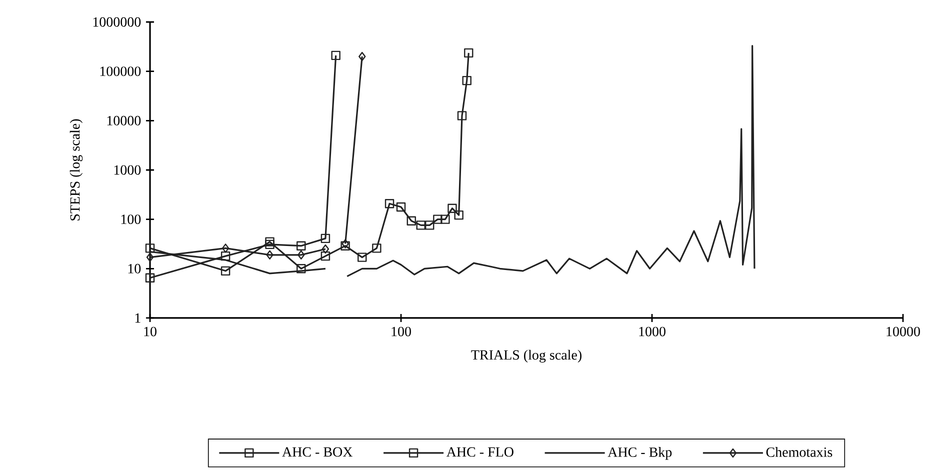 This screenshot has height=476, width=930. I want to click on y-axis-title: STEPS (log scale), so click(76, 169).